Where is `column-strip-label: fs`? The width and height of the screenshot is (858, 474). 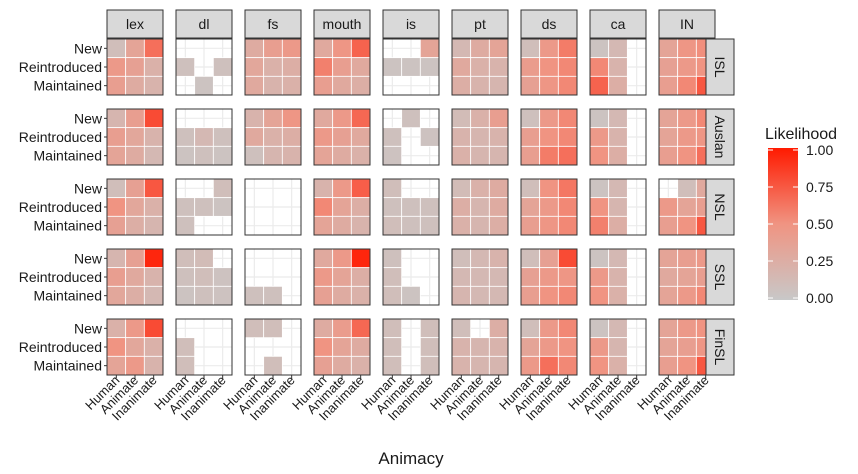 column-strip-label: fs is located at coordinates (273, 24).